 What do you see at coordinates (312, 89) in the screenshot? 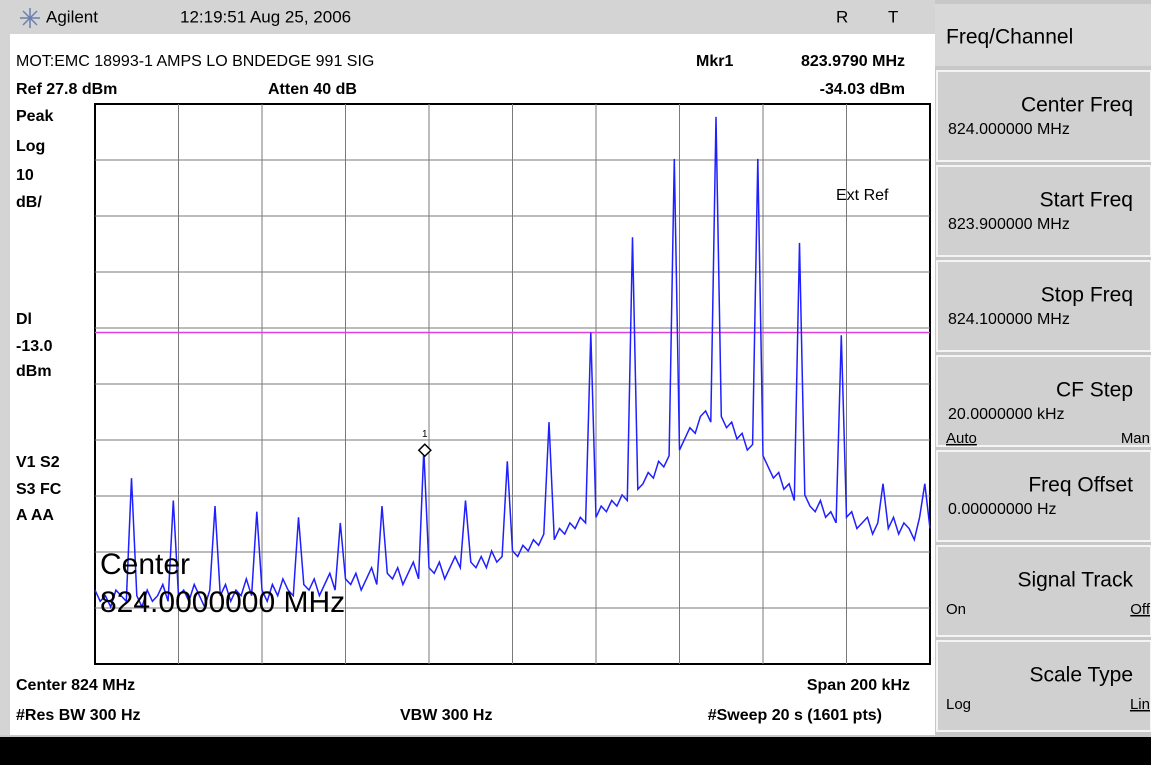
I see `attenuation: Atten 40 dB` at bounding box center [312, 89].